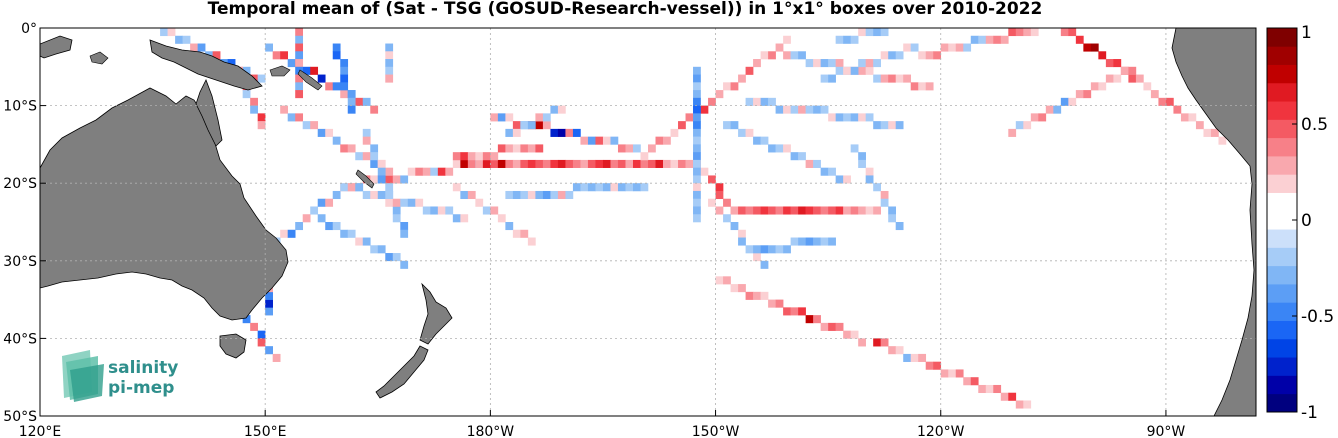 The width and height of the screenshot is (1338, 438). I want to click on colorbar-tick-label: 1, so click(1306, 33).